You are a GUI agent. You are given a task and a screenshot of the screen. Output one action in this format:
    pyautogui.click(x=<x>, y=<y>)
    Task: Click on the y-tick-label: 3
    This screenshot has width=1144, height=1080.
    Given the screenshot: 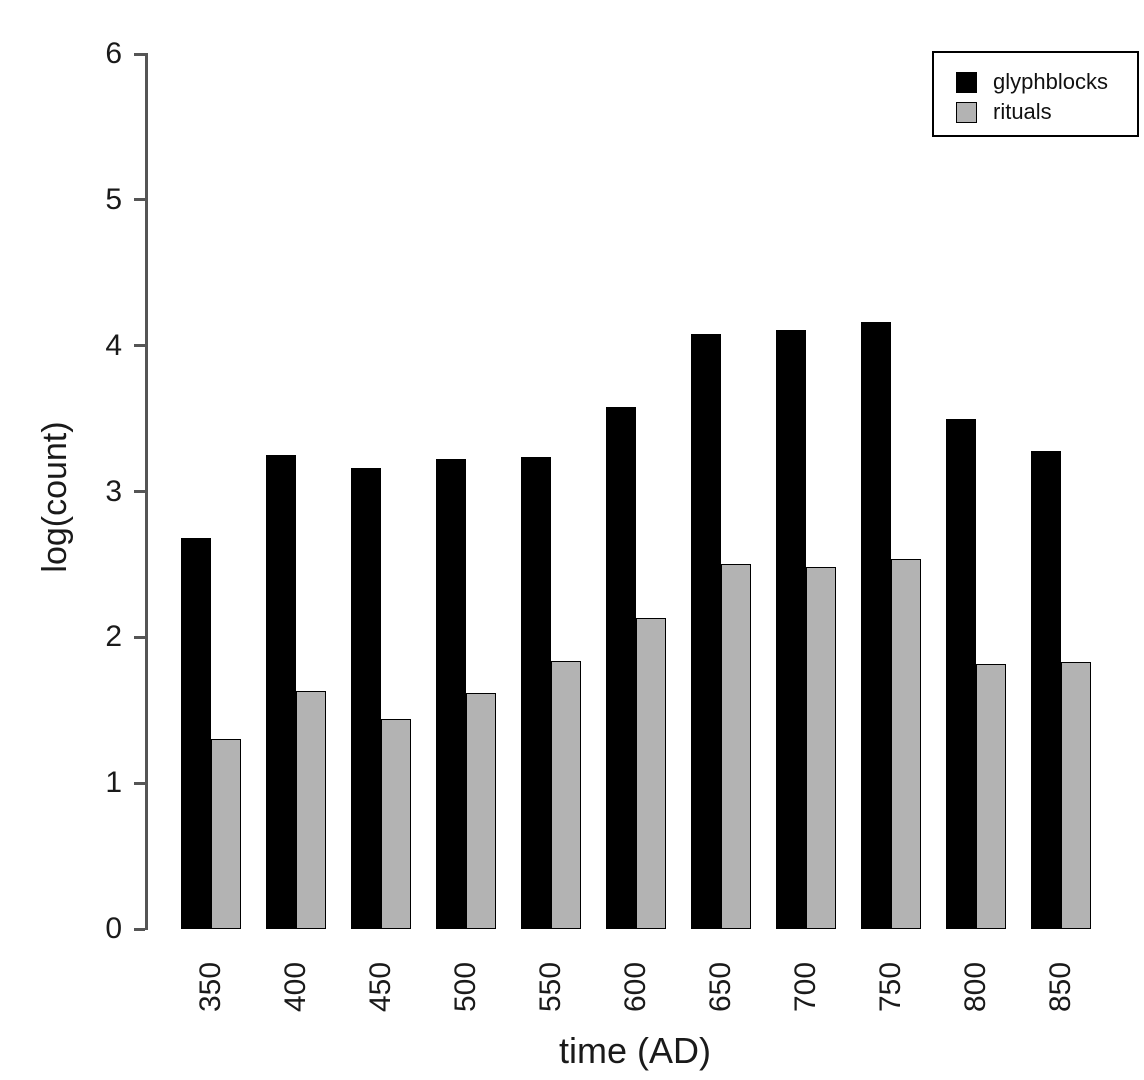 What is the action you would take?
    pyautogui.click(x=113, y=491)
    